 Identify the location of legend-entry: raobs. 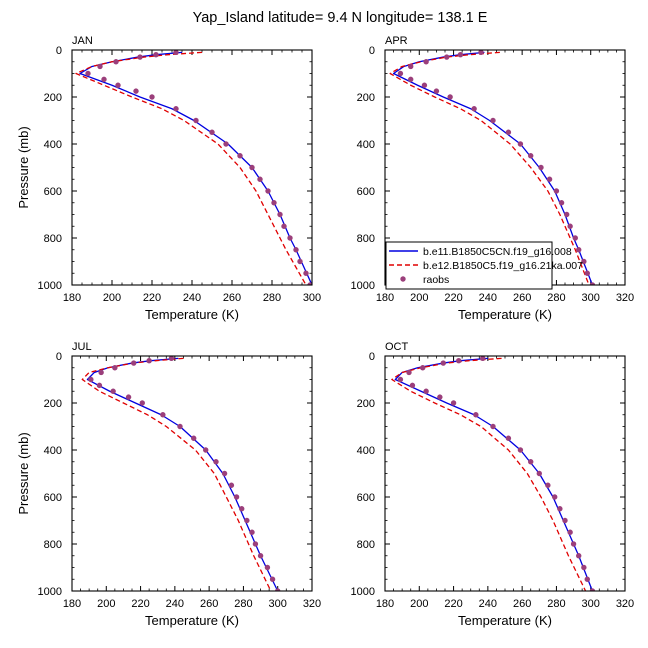
(436, 280).